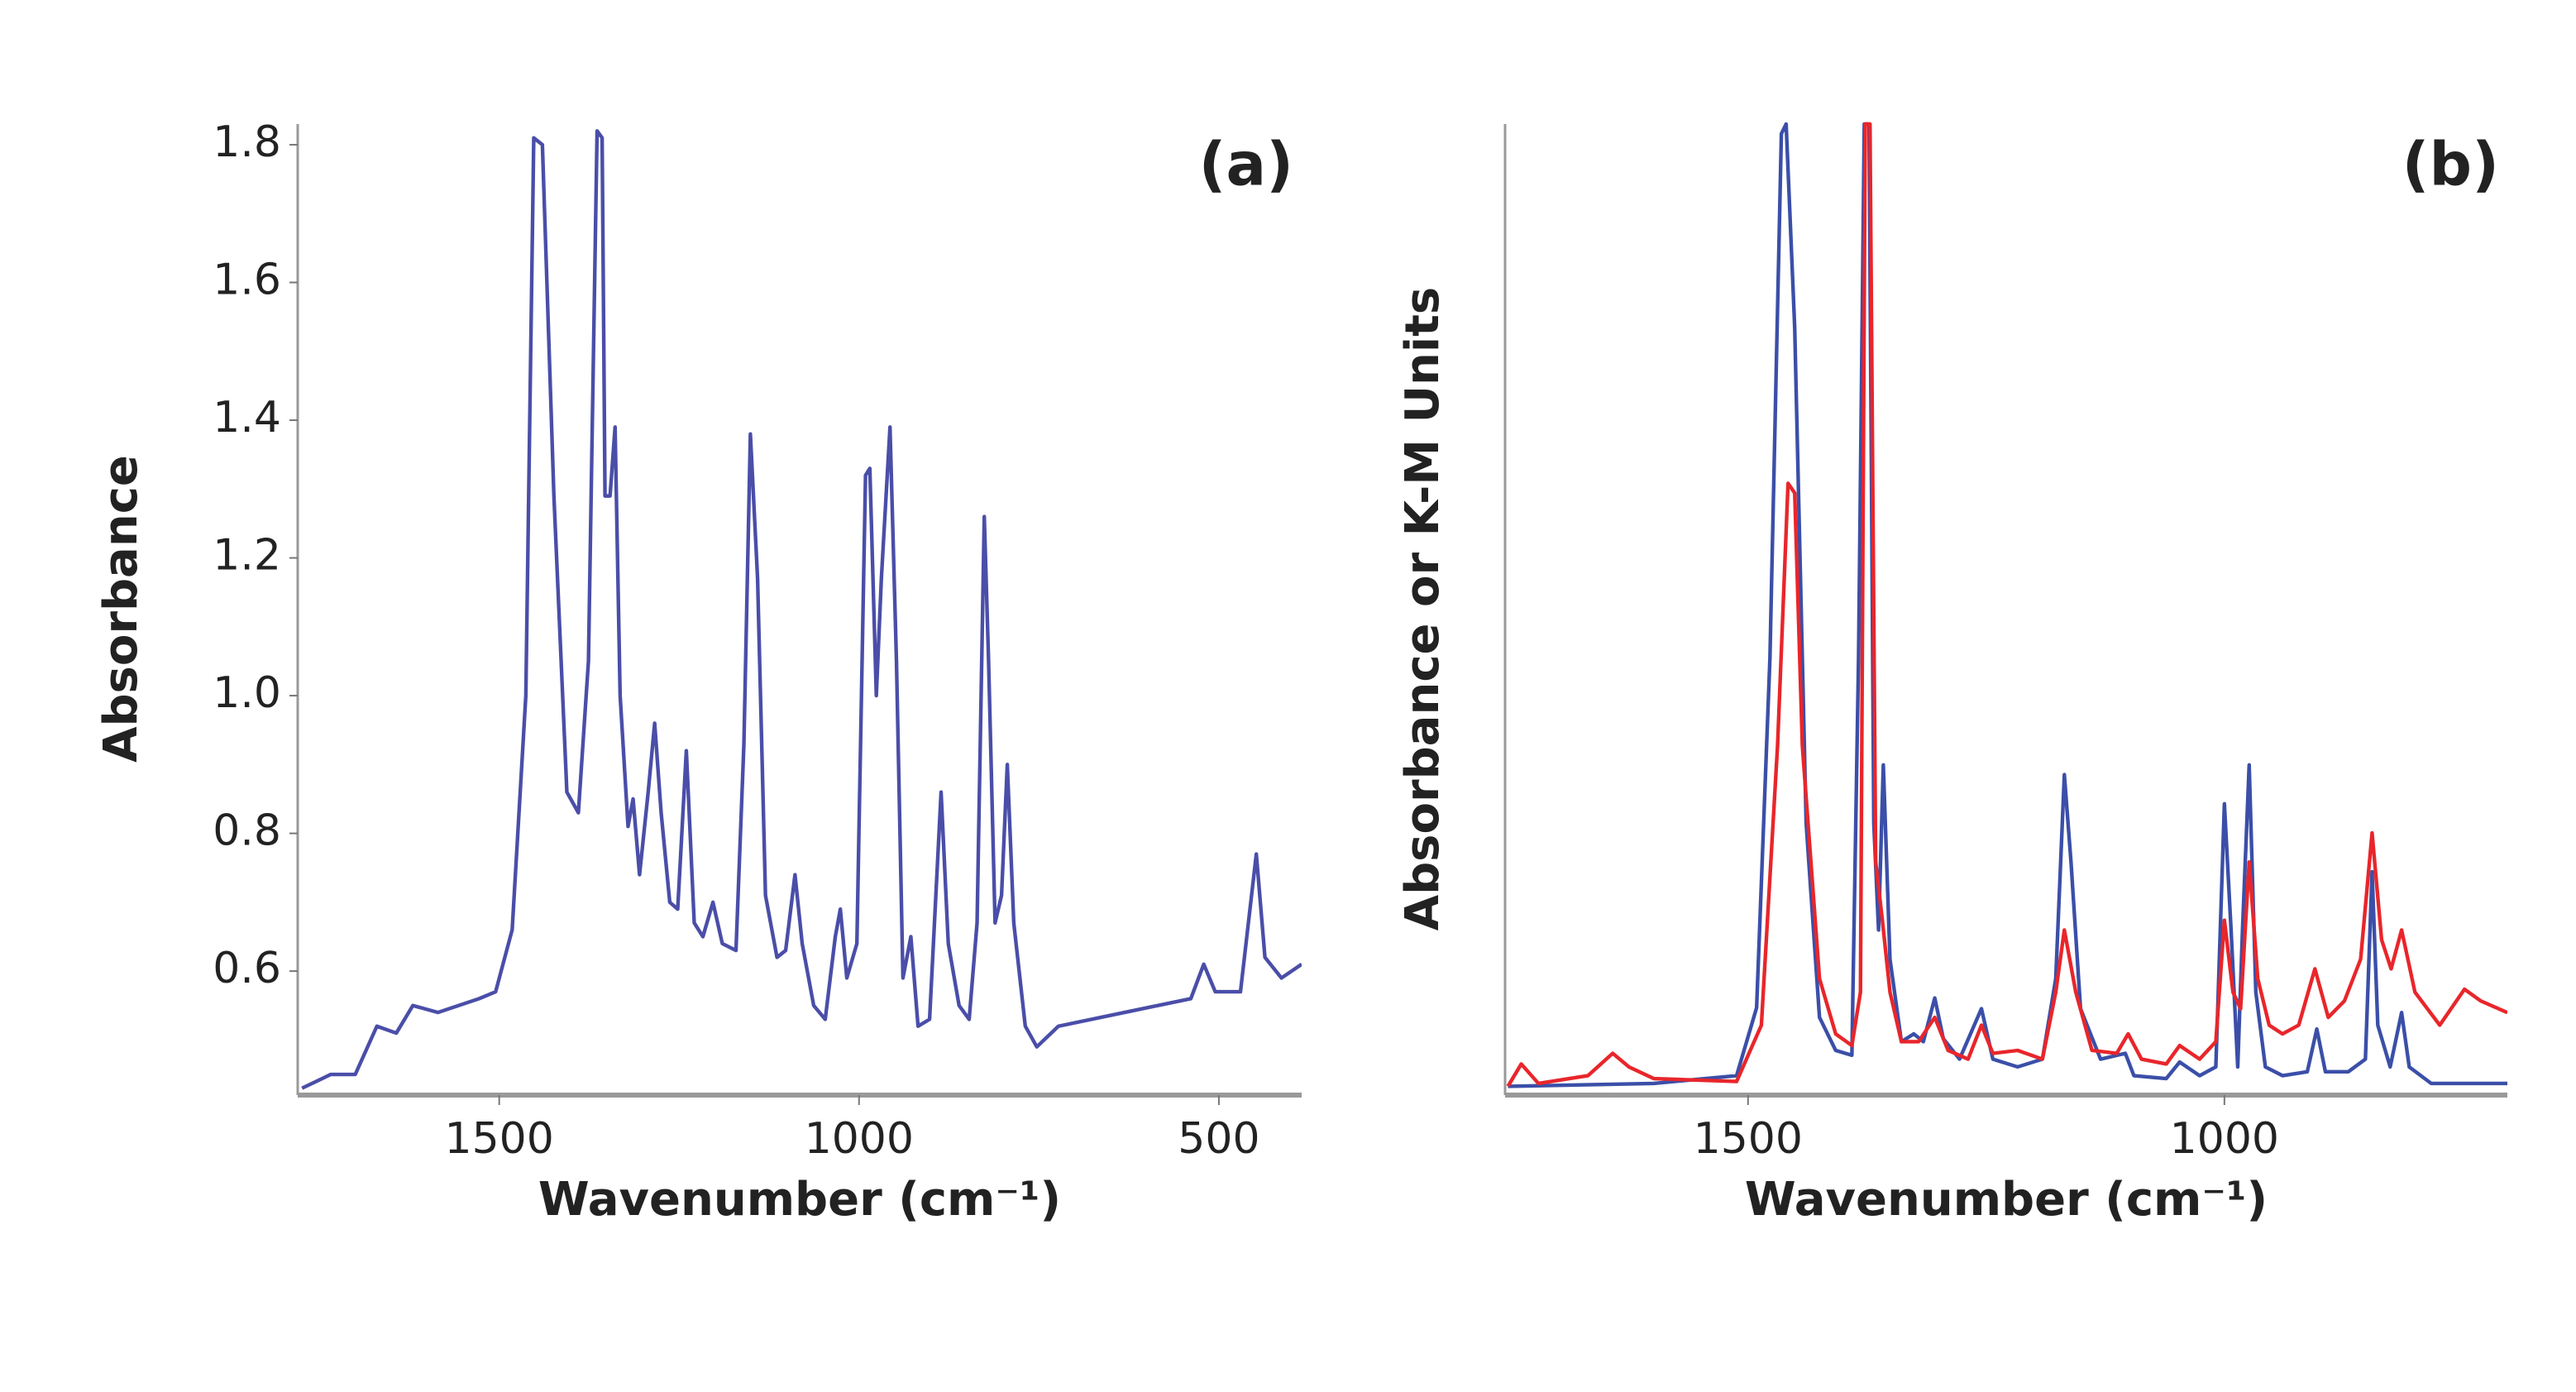 This screenshot has height=1392, width=2576. I want to click on y-tick-label: 0.8, so click(247, 831).